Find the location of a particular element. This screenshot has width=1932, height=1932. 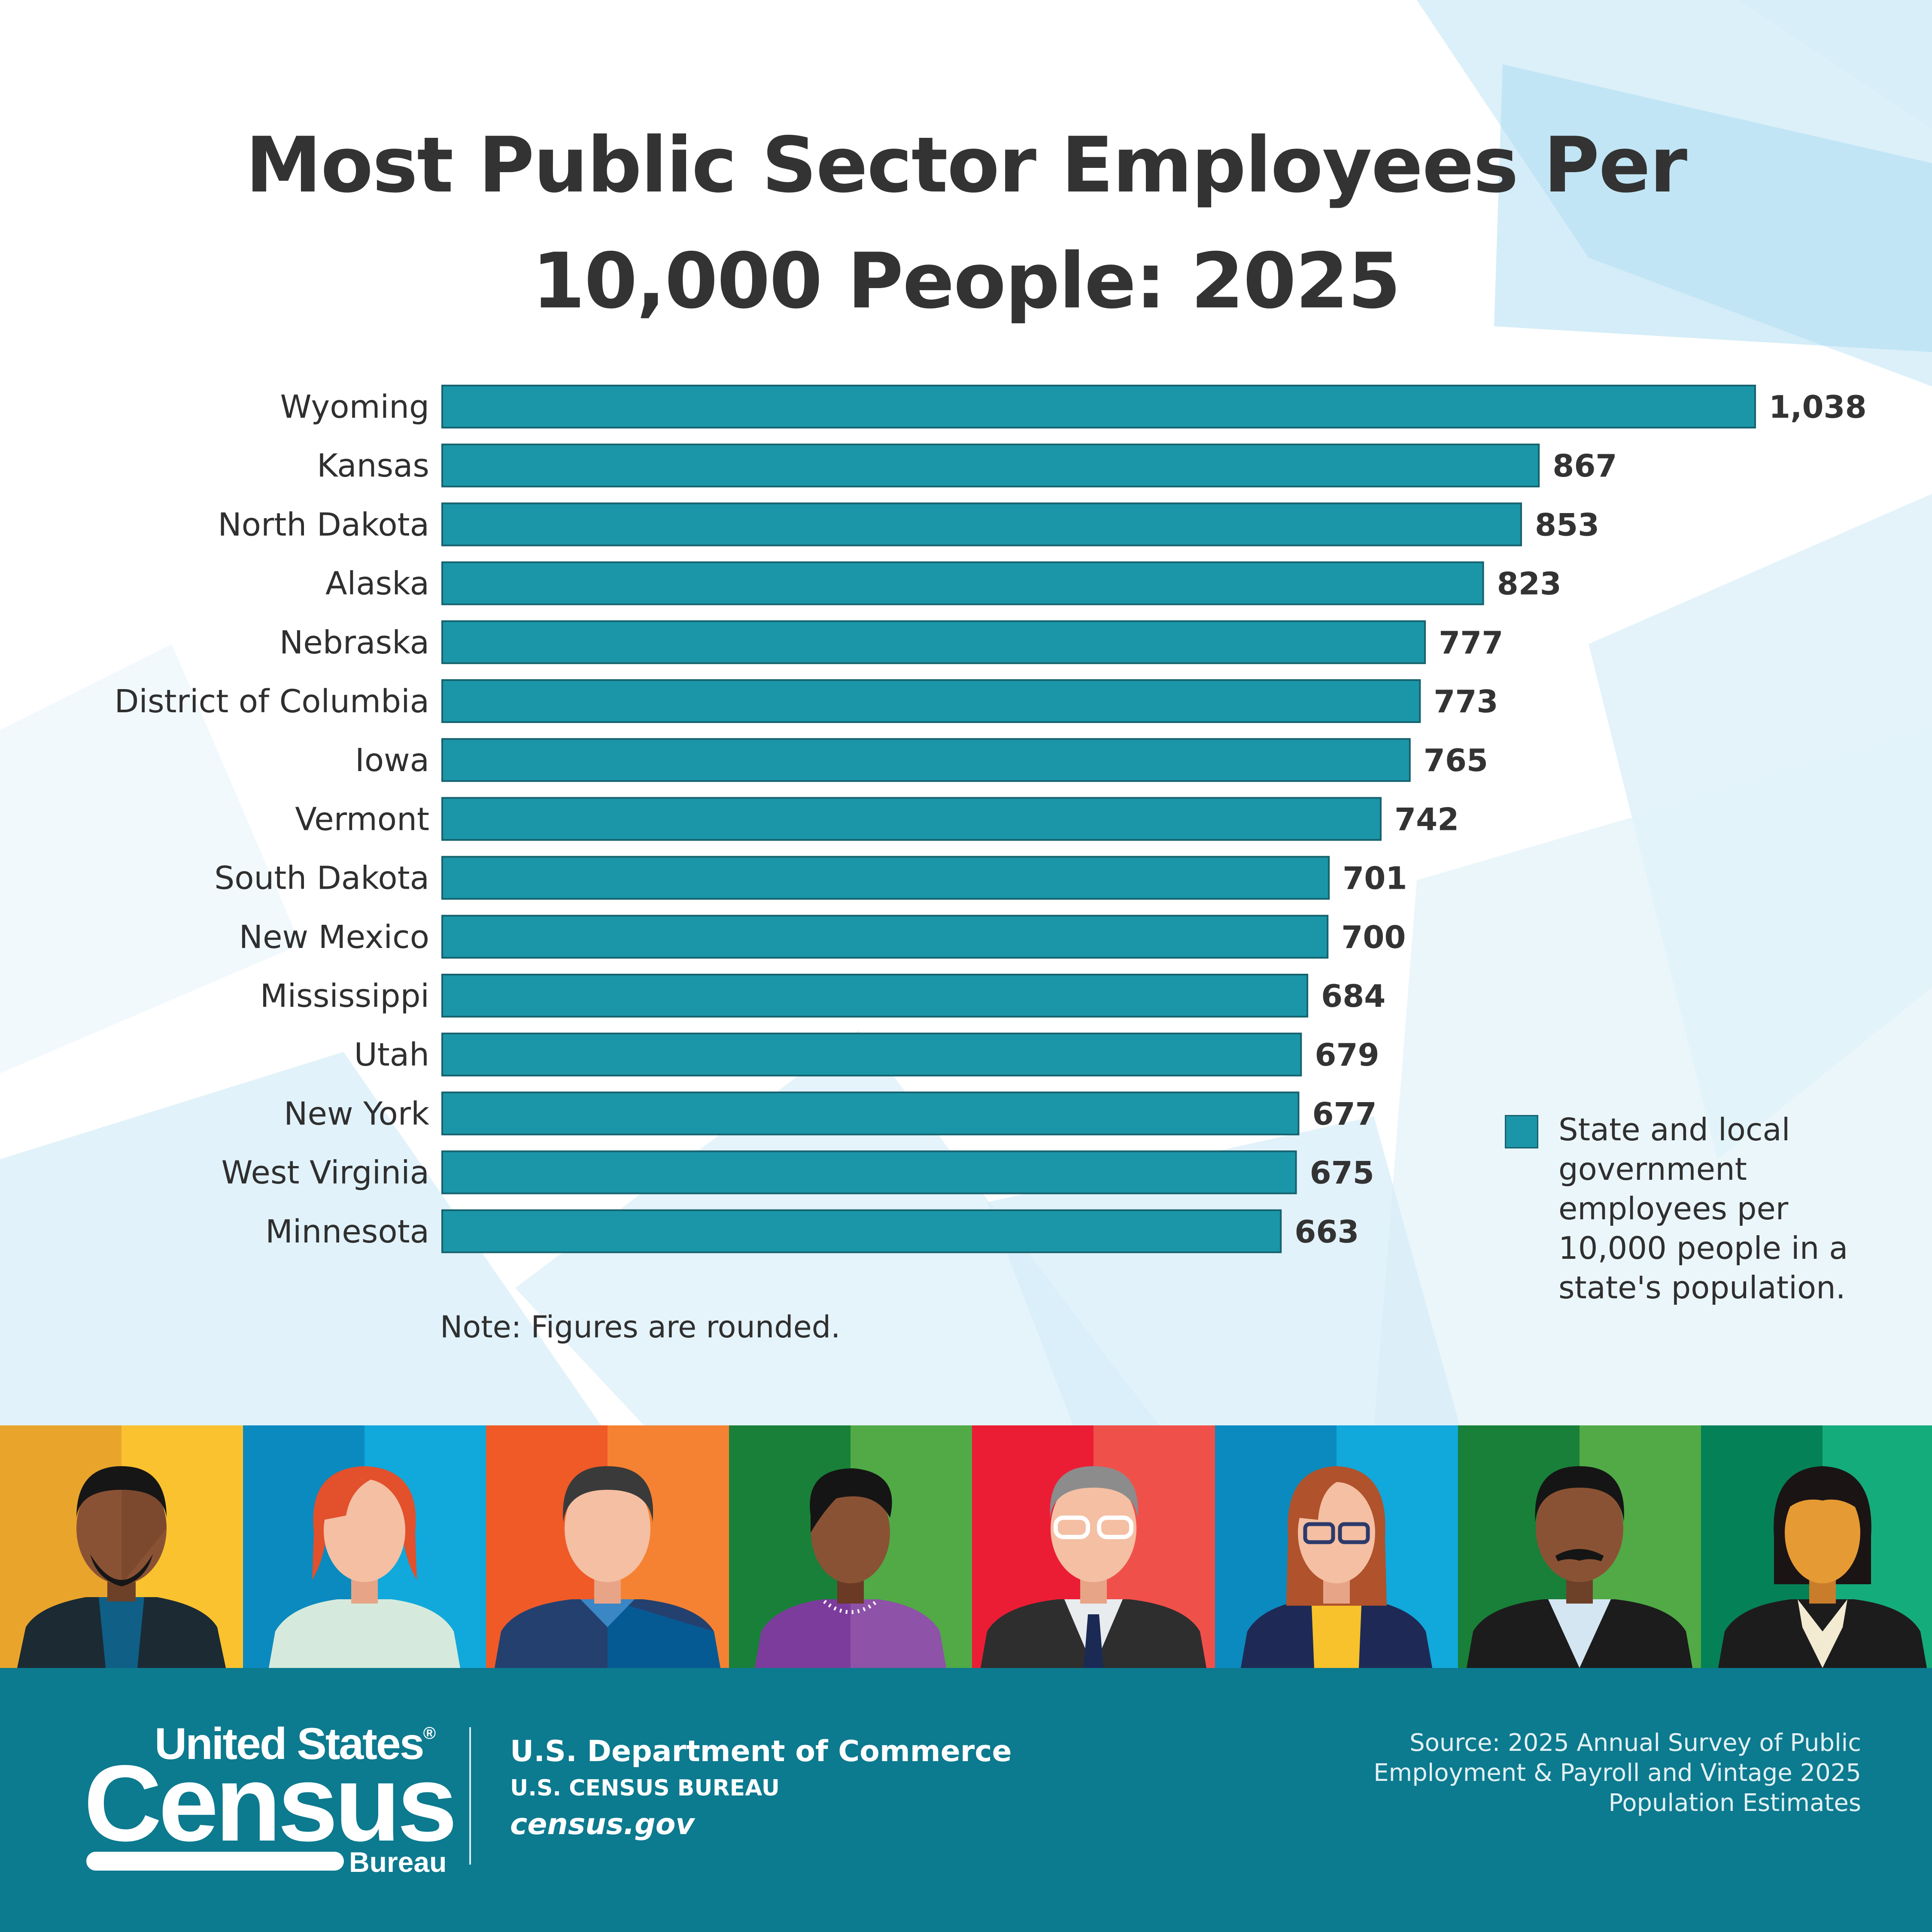

people-strip is located at coordinates (966, 1546).